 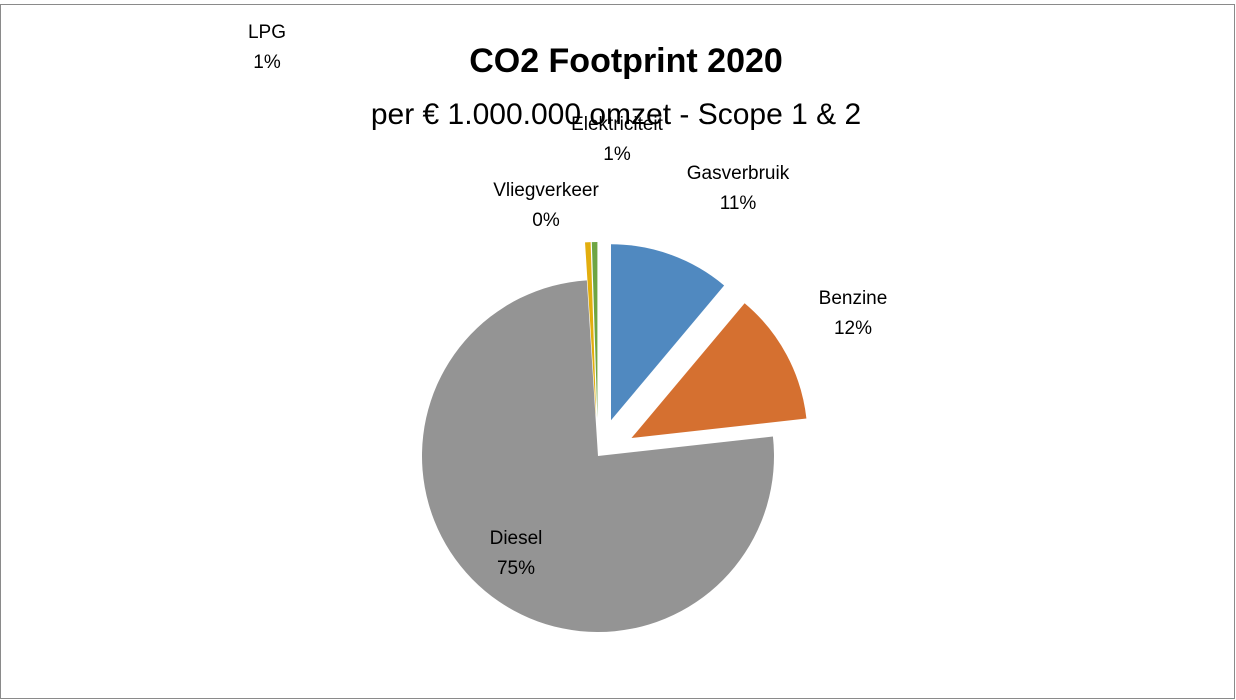 What do you see at coordinates (738, 173) in the screenshot?
I see `data-label-gasverbruik-name: Gasverbruik` at bounding box center [738, 173].